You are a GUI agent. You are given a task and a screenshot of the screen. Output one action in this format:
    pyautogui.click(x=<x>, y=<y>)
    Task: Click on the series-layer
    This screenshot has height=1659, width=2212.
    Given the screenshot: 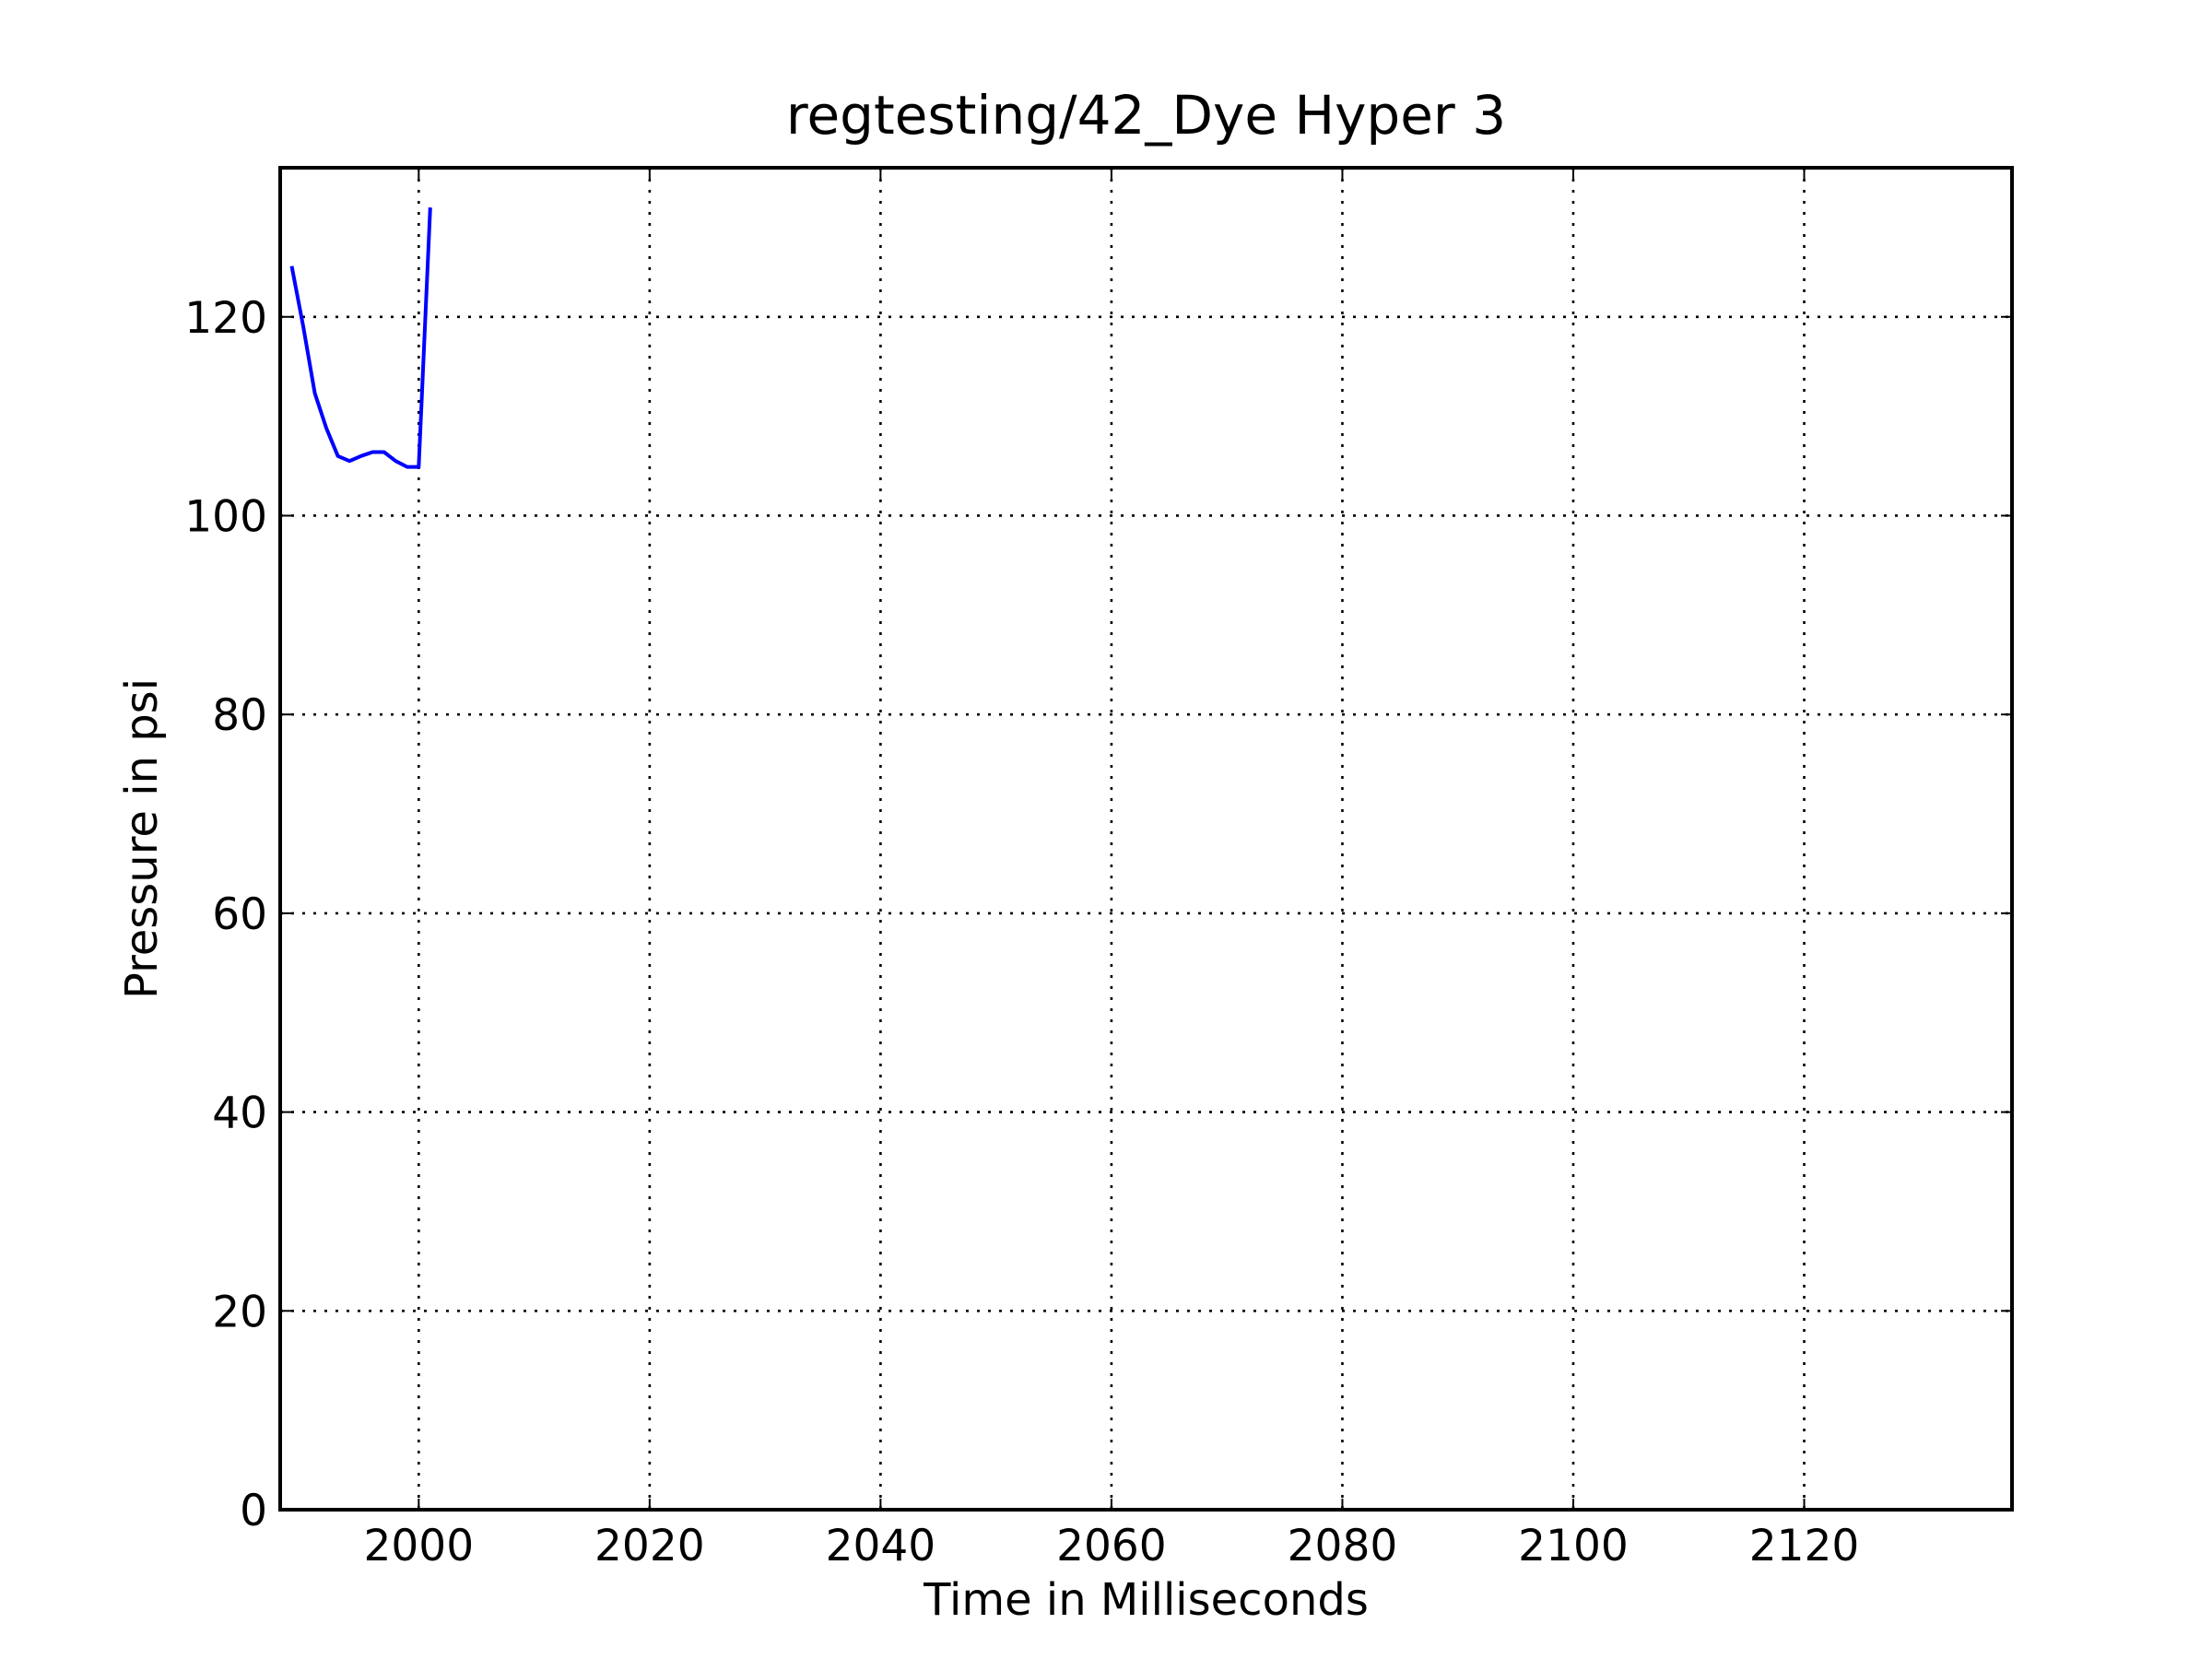 What is the action you would take?
    pyautogui.click(x=360, y=338)
    